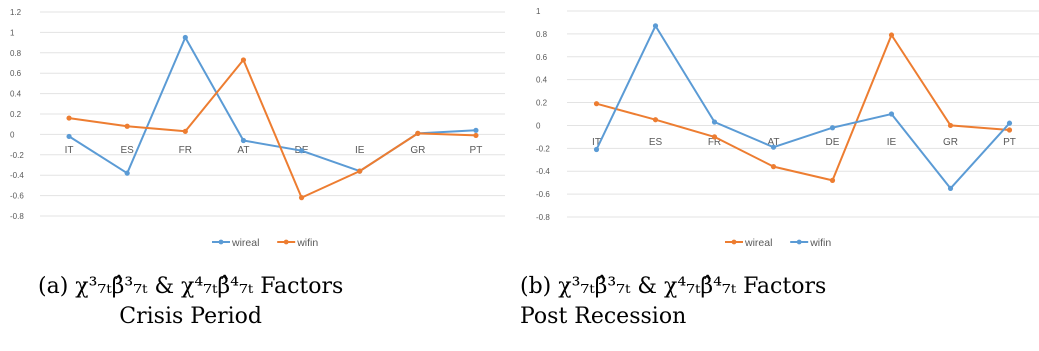 Image resolution: width=1039 pixels, height=351 pixels. What do you see at coordinates (833, 142) in the screenshot?
I see `x-tick-label: DE` at bounding box center [833, 142].